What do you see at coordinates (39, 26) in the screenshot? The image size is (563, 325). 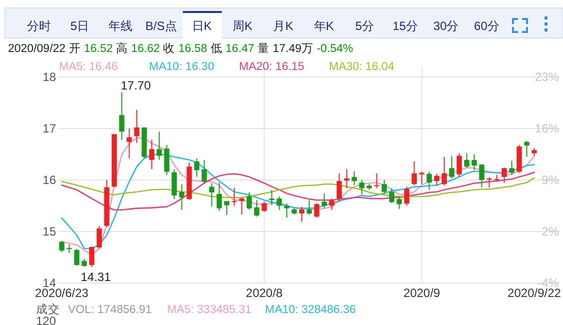 I see `text: 分时` at bounding box center [39, 26].